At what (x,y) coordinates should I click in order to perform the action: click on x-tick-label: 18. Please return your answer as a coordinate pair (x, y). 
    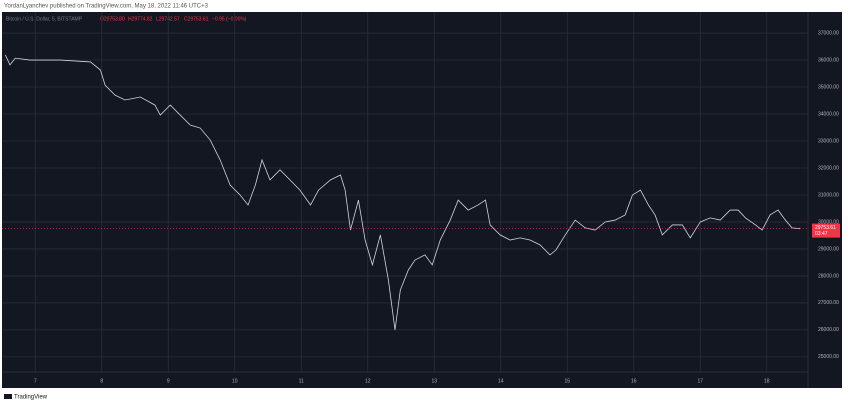
    Looking at the image, I should click on (767, 381).